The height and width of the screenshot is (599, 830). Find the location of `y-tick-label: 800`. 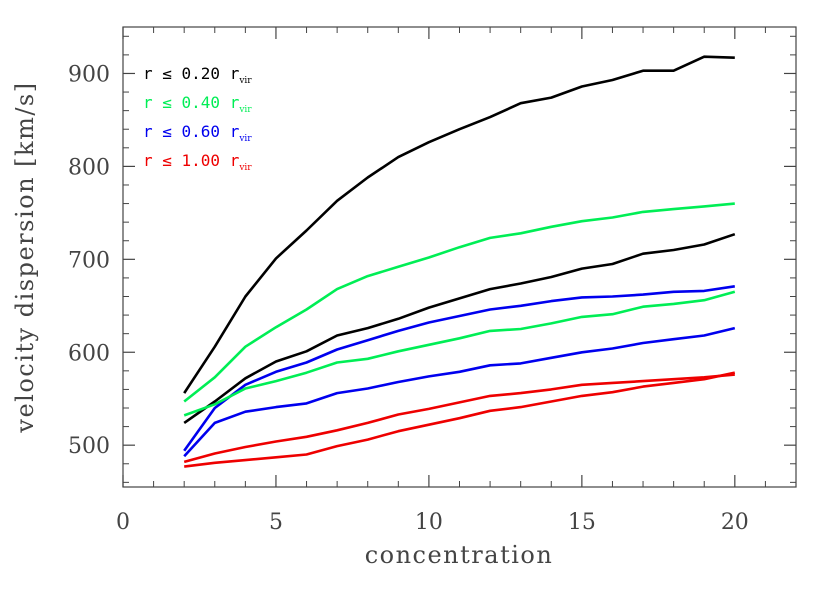

y-tick-label: 800 is located at coordinates (89, 167).